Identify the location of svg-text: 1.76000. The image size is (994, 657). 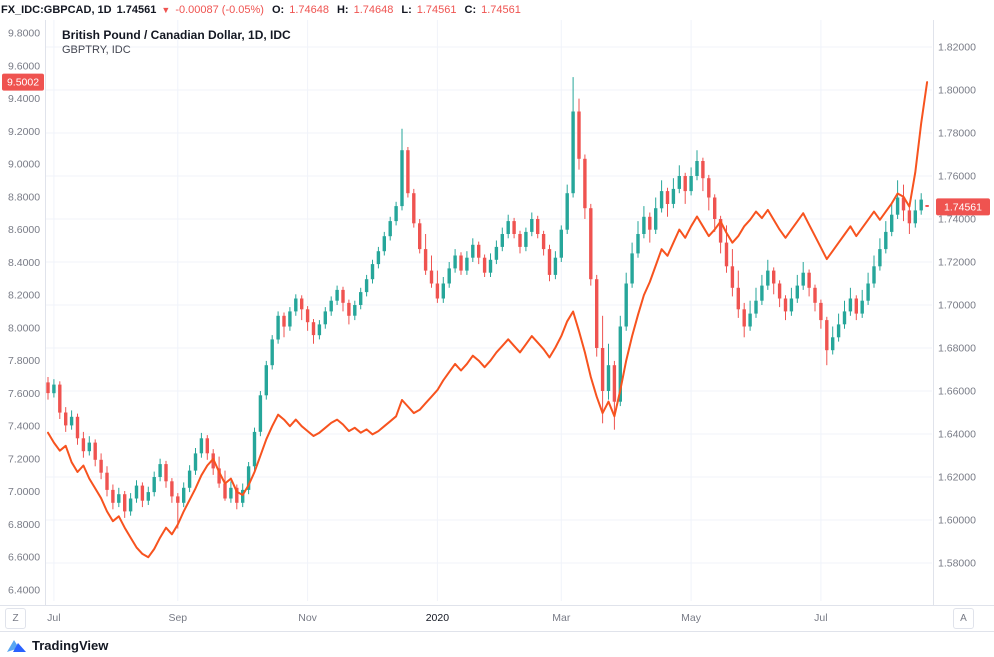
(957, 177).